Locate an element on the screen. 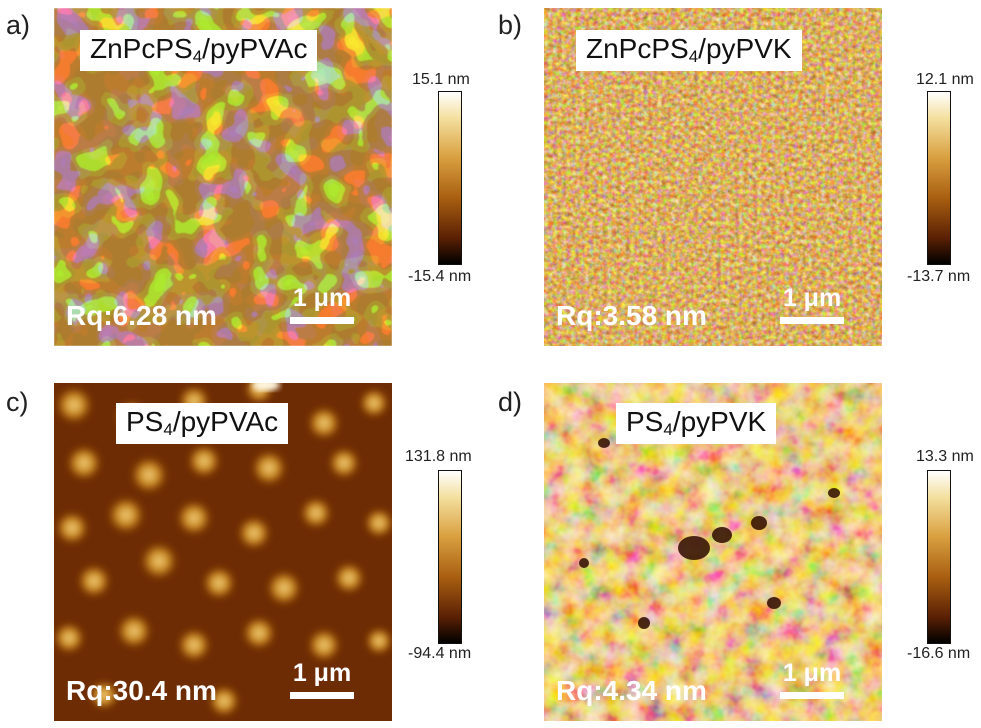 The height and width of the screenshot is (728, 981). panel-a-scalebar: 1 μm is located at coordinates (322, 304).